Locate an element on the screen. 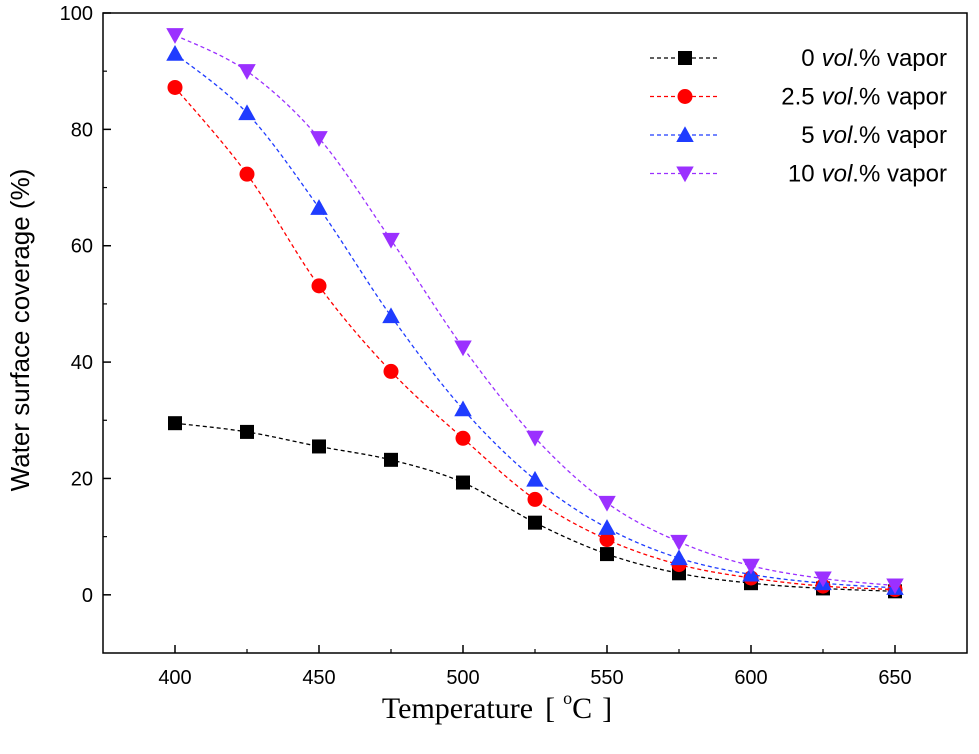  y-axis-label: Water surface coverage (%) is located at coordinates (20, 330).